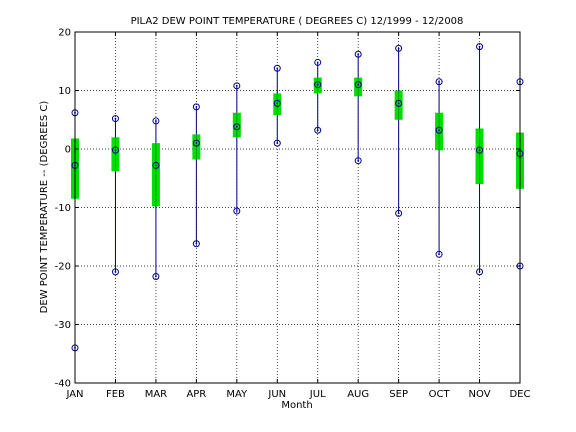 Image resolution: width=576 pixels, height=432 pixels. Describe the element at coordinates (156, 394) in the screenshot. I see `x-tick-label: MAR` at that location.